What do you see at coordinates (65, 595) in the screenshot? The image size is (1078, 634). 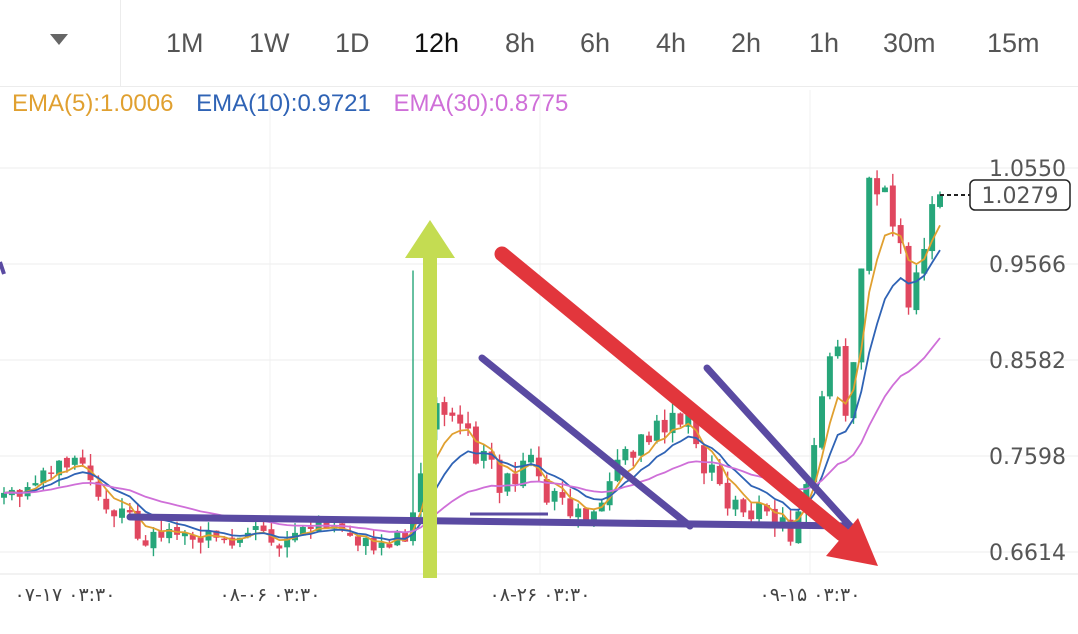 I see `time-tick-label: ۰۷-۱۷ ۰۳:۳۰` at bounding box center [65, 595].